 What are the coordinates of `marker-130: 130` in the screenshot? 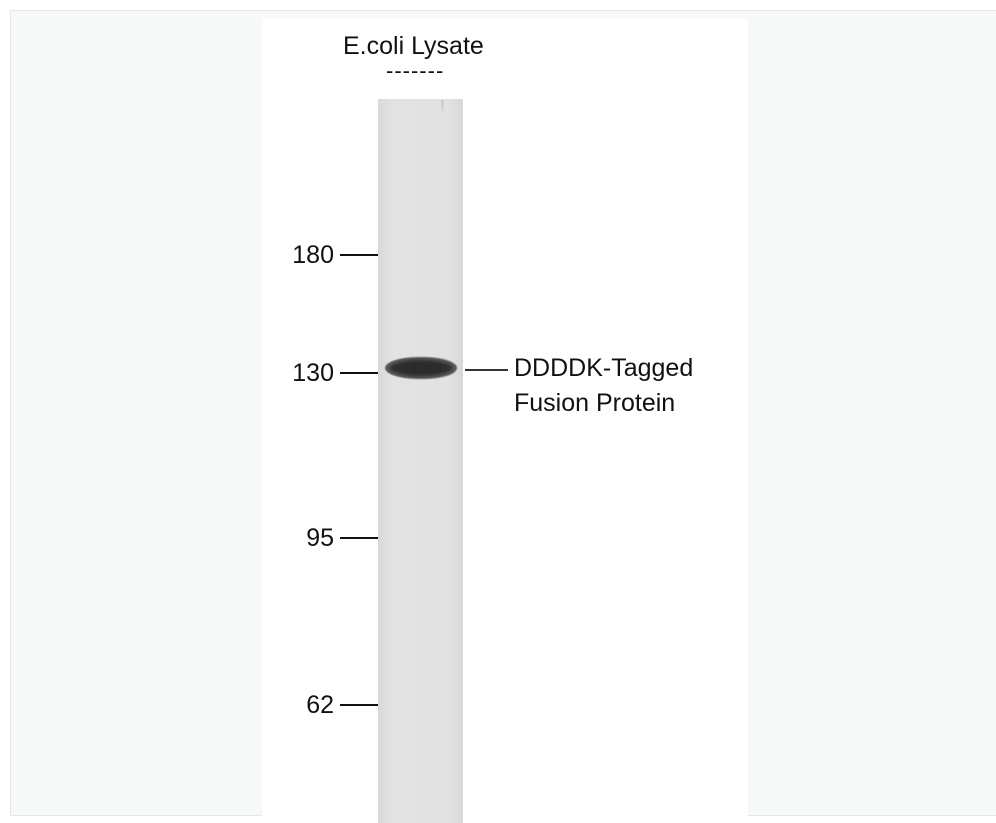 It's located at (330, 373).